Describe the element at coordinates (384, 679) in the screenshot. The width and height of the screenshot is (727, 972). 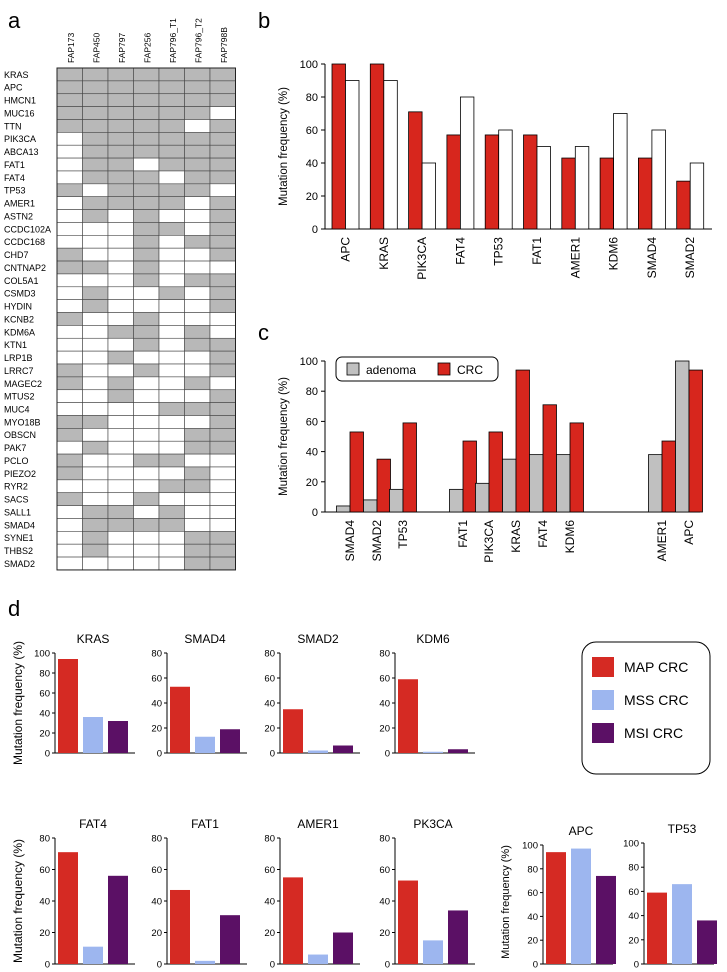
I see `y-tick-label: 60` at that location.